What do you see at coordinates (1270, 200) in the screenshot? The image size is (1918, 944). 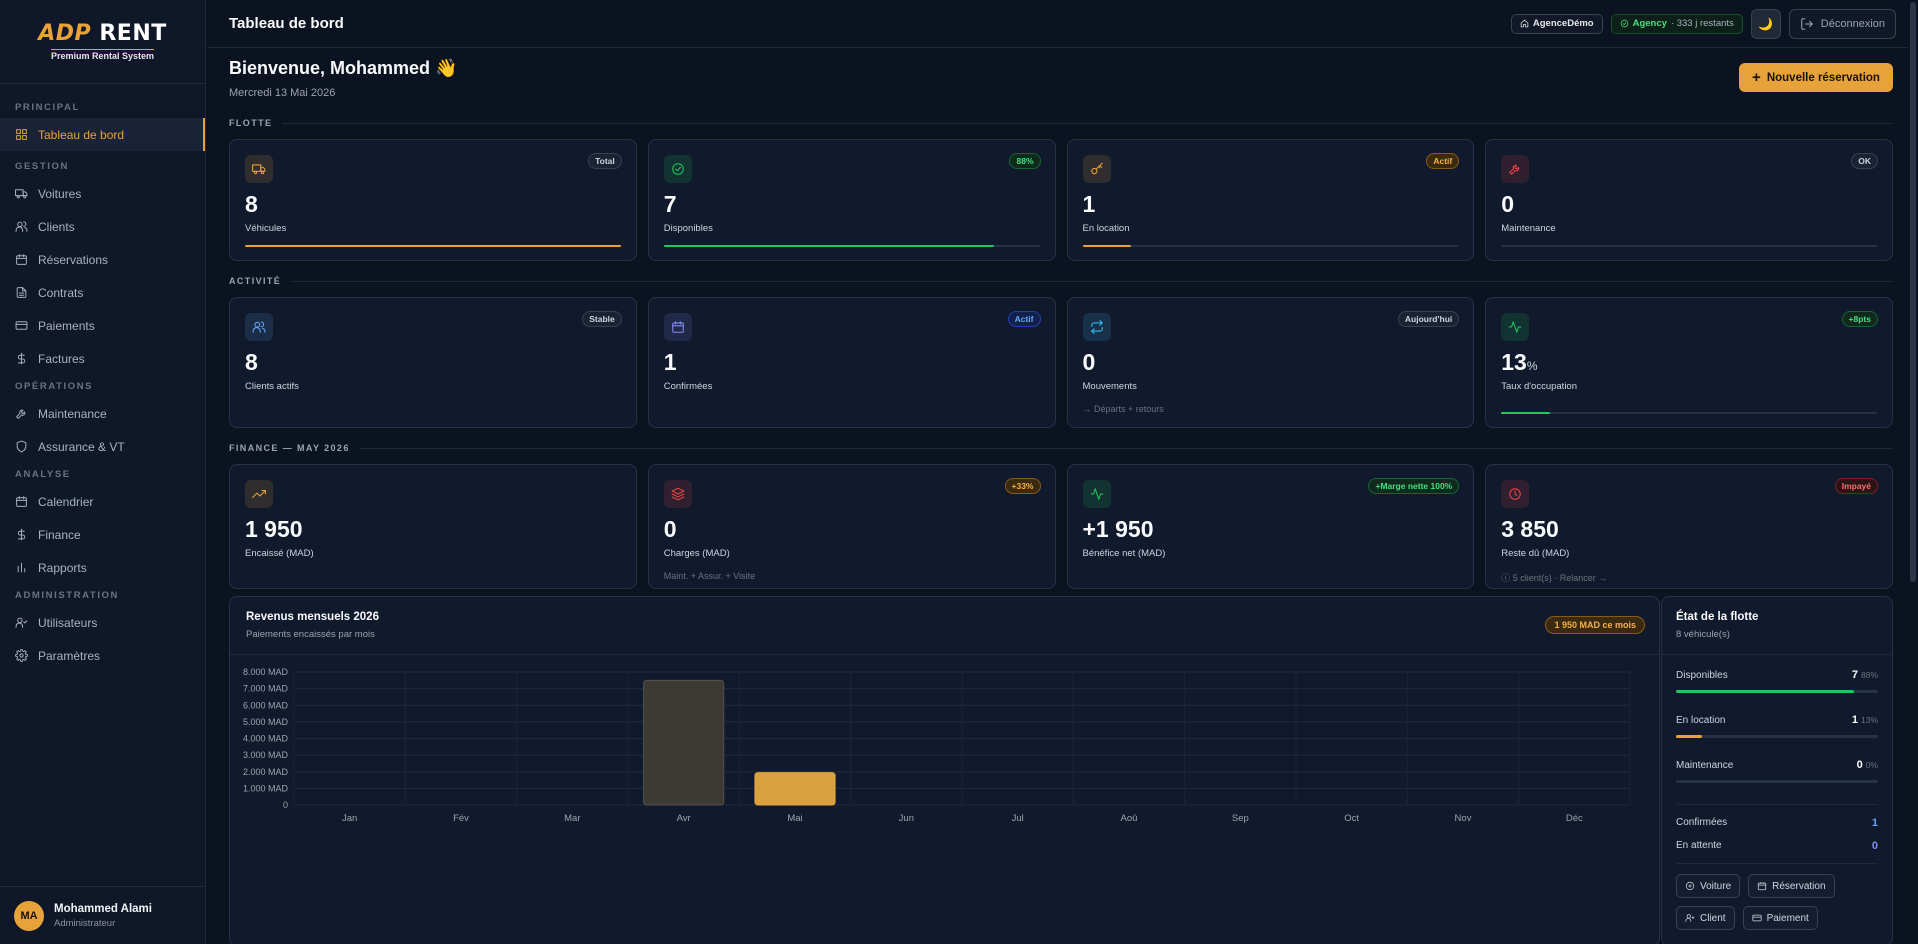 I see `stat-card: Actif 1 En location` at bounding box center [1270, 200].